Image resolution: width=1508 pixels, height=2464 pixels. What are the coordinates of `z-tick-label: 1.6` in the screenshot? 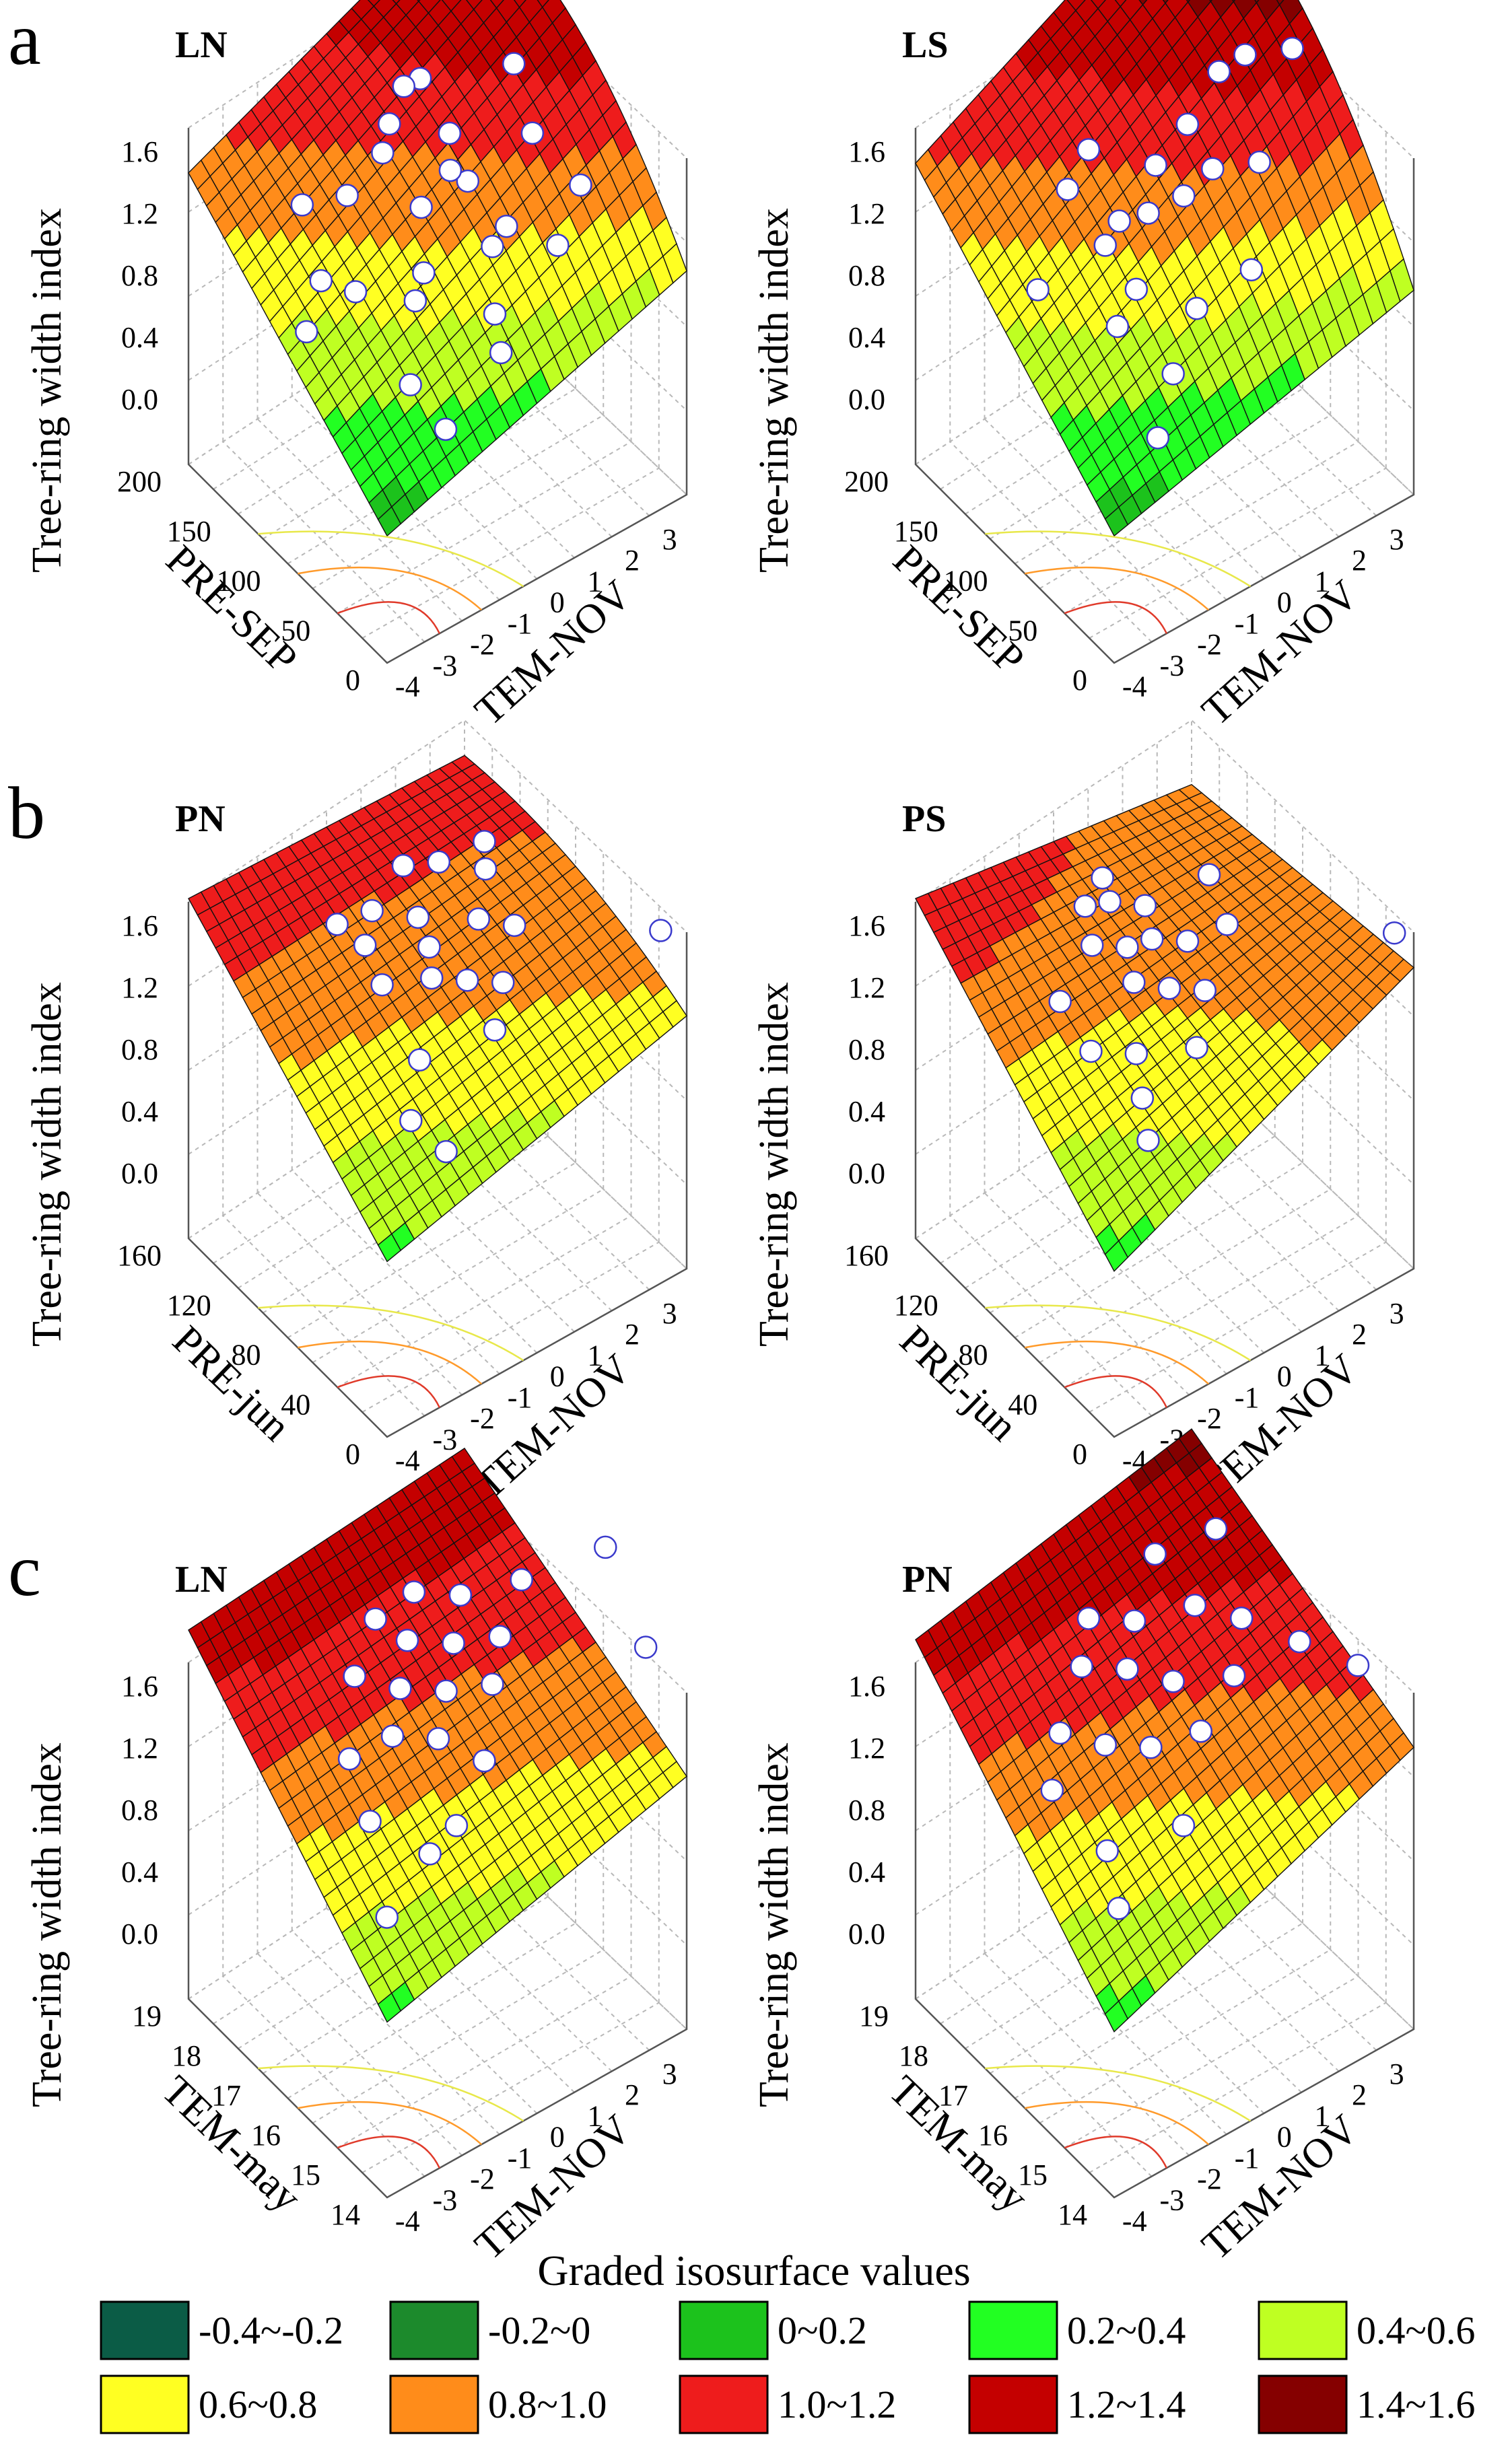 It's located at (867, 926).